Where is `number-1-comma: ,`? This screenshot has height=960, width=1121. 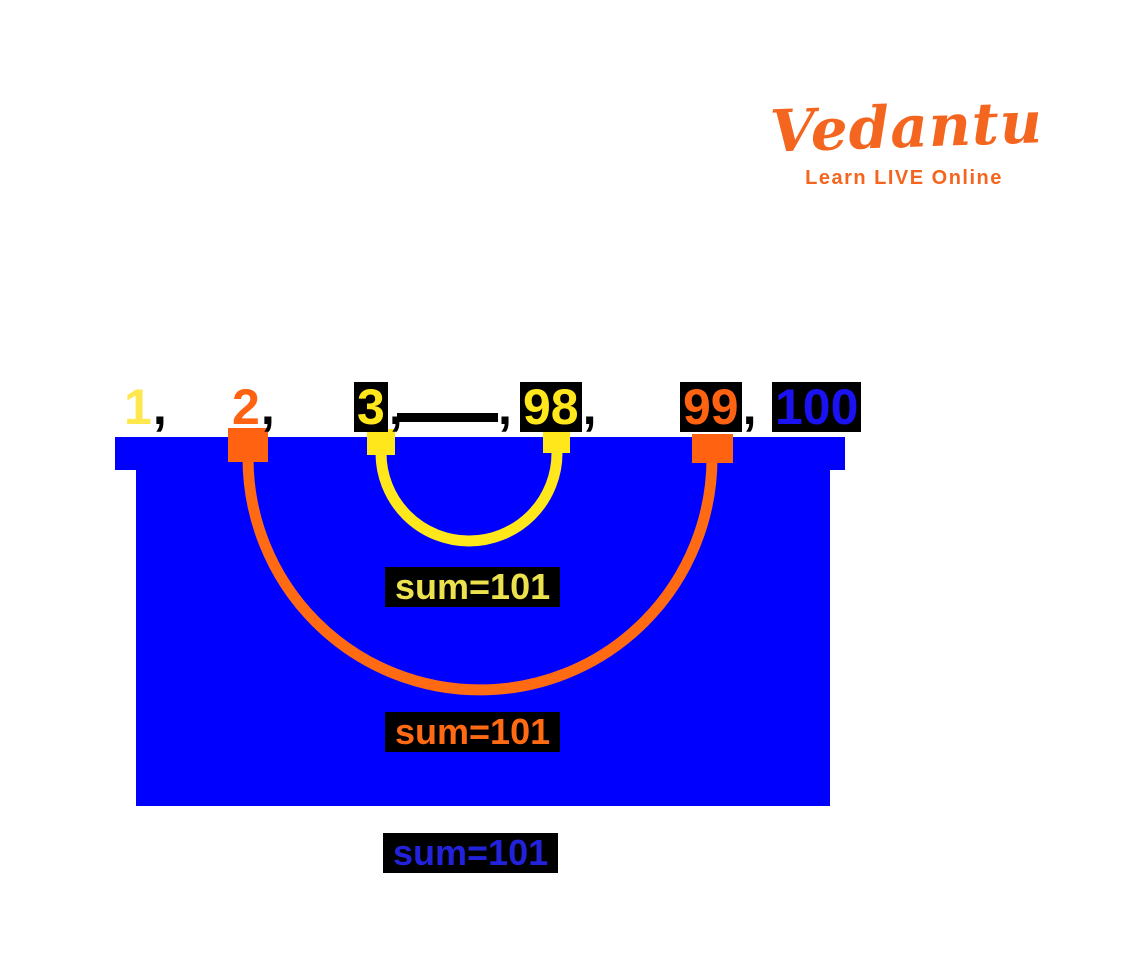
number-1-comma: , is located at coordinates (159, 407).